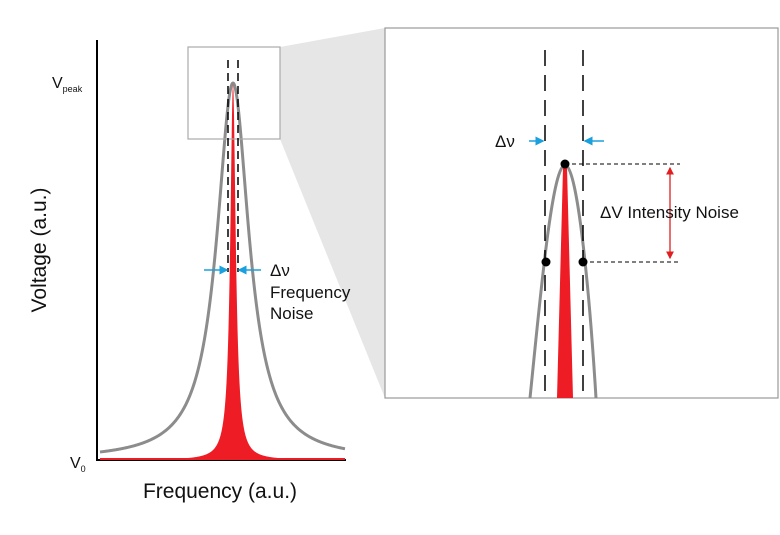  What do you see at coordinates (67, 84) in the screenshot?
I see `v-peak-label: Vpeak` at bounding box center [67, 84].